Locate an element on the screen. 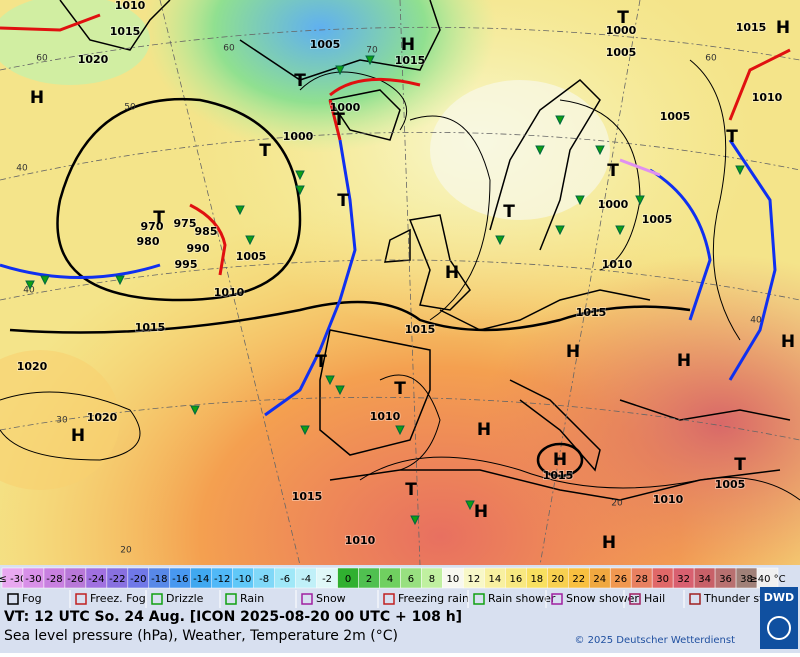  weather-label: Drizzle is located at coordinates (185, 598).